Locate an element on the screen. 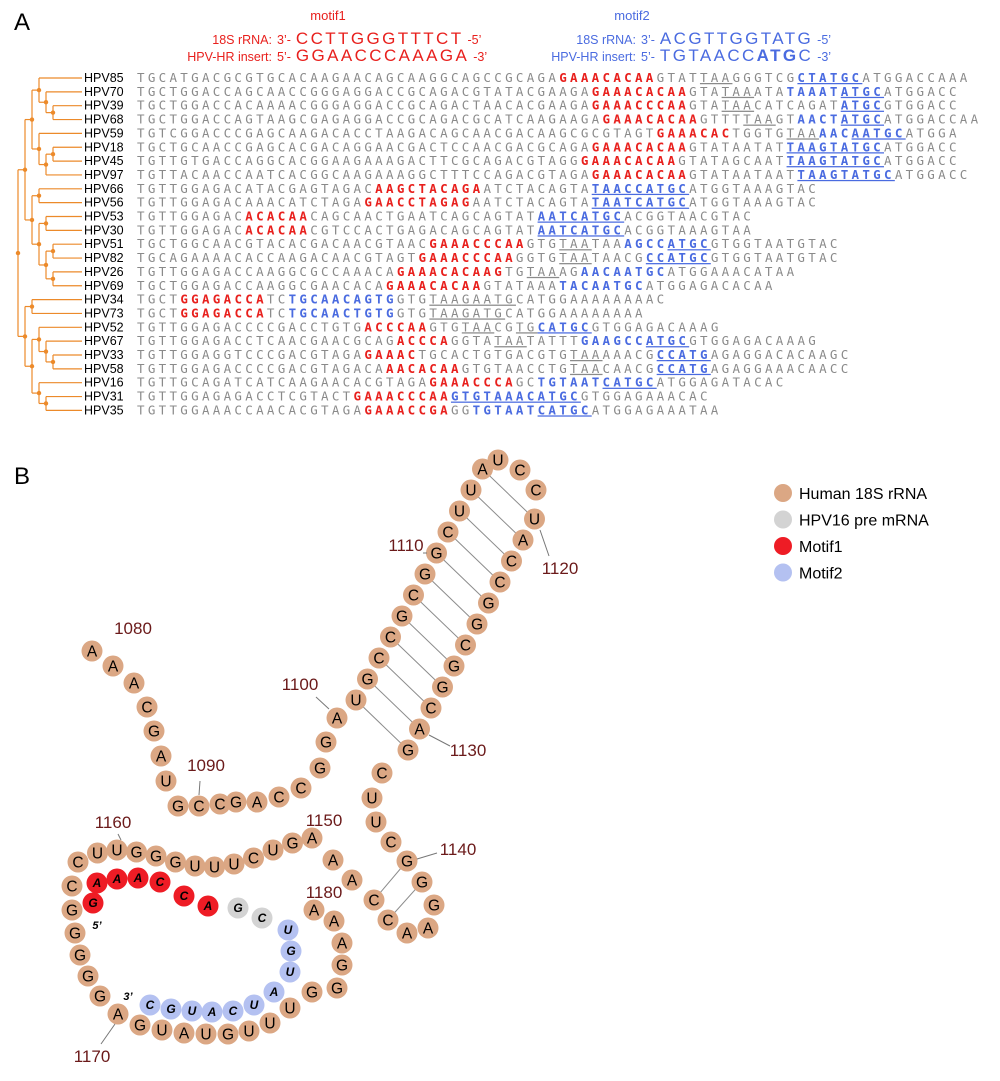 The height and width of the screenshot is (1081, 1000). motif-bases: ACGTTGGTATG is located at coordinates (736, 38).